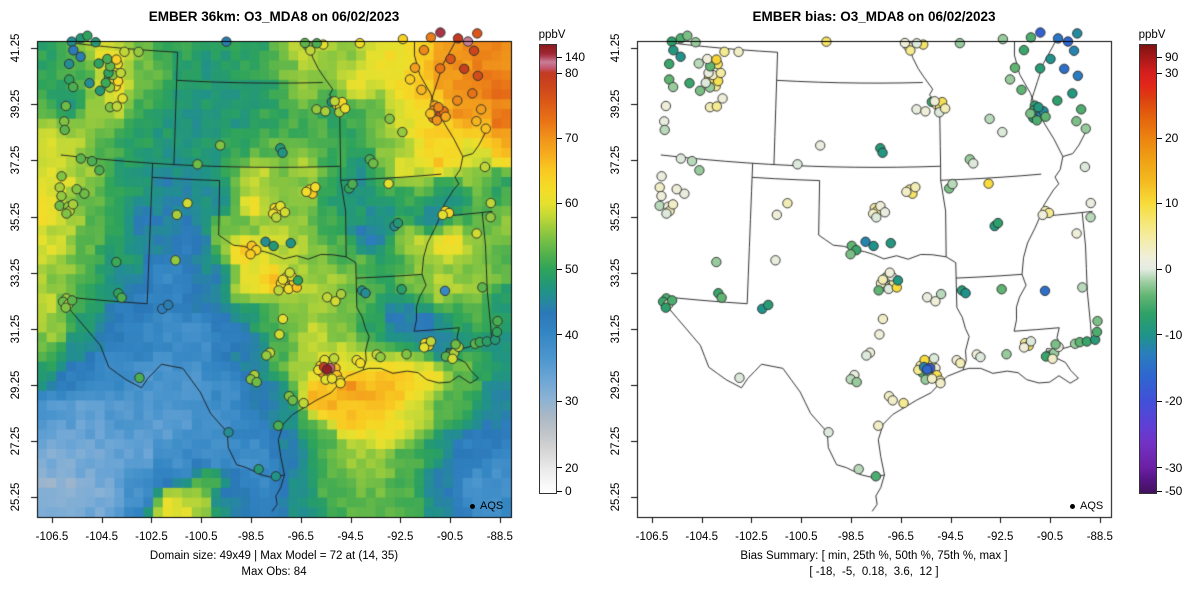 The height and width of the screenshot is (600, 1200). I want to click on colorbar-tick-label: 80, so click(572, 73).